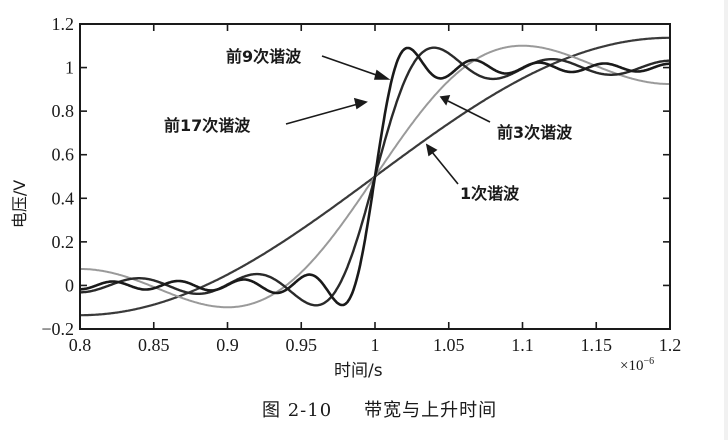  What do you see at coordinates (227, 345) in the screenshot?
I see `x-tick-label: 0.9` at bounding box center [227, 345].